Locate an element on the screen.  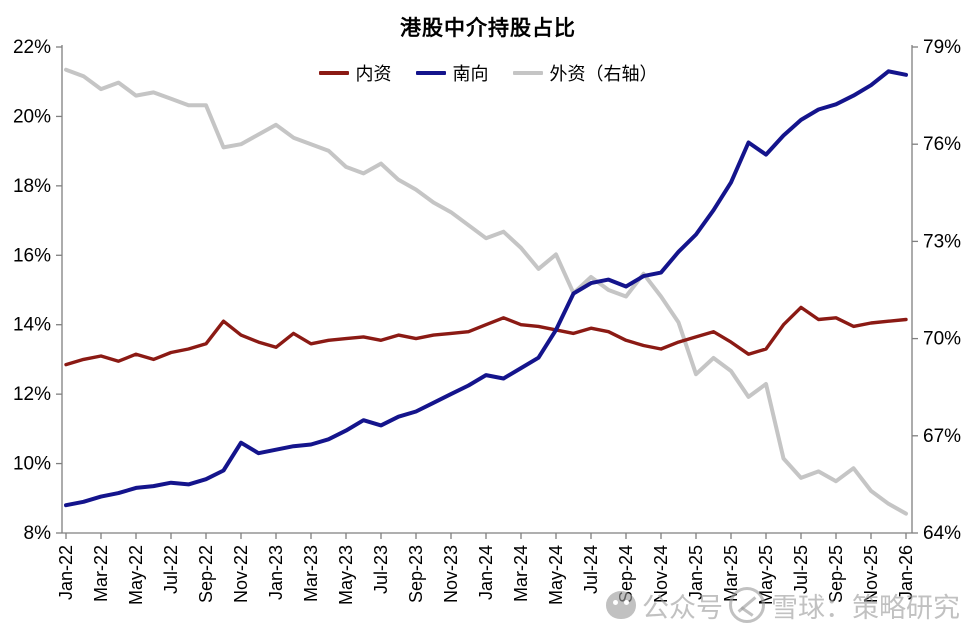
domestic-line-swatch-icon is located at coordinates (333, 73).